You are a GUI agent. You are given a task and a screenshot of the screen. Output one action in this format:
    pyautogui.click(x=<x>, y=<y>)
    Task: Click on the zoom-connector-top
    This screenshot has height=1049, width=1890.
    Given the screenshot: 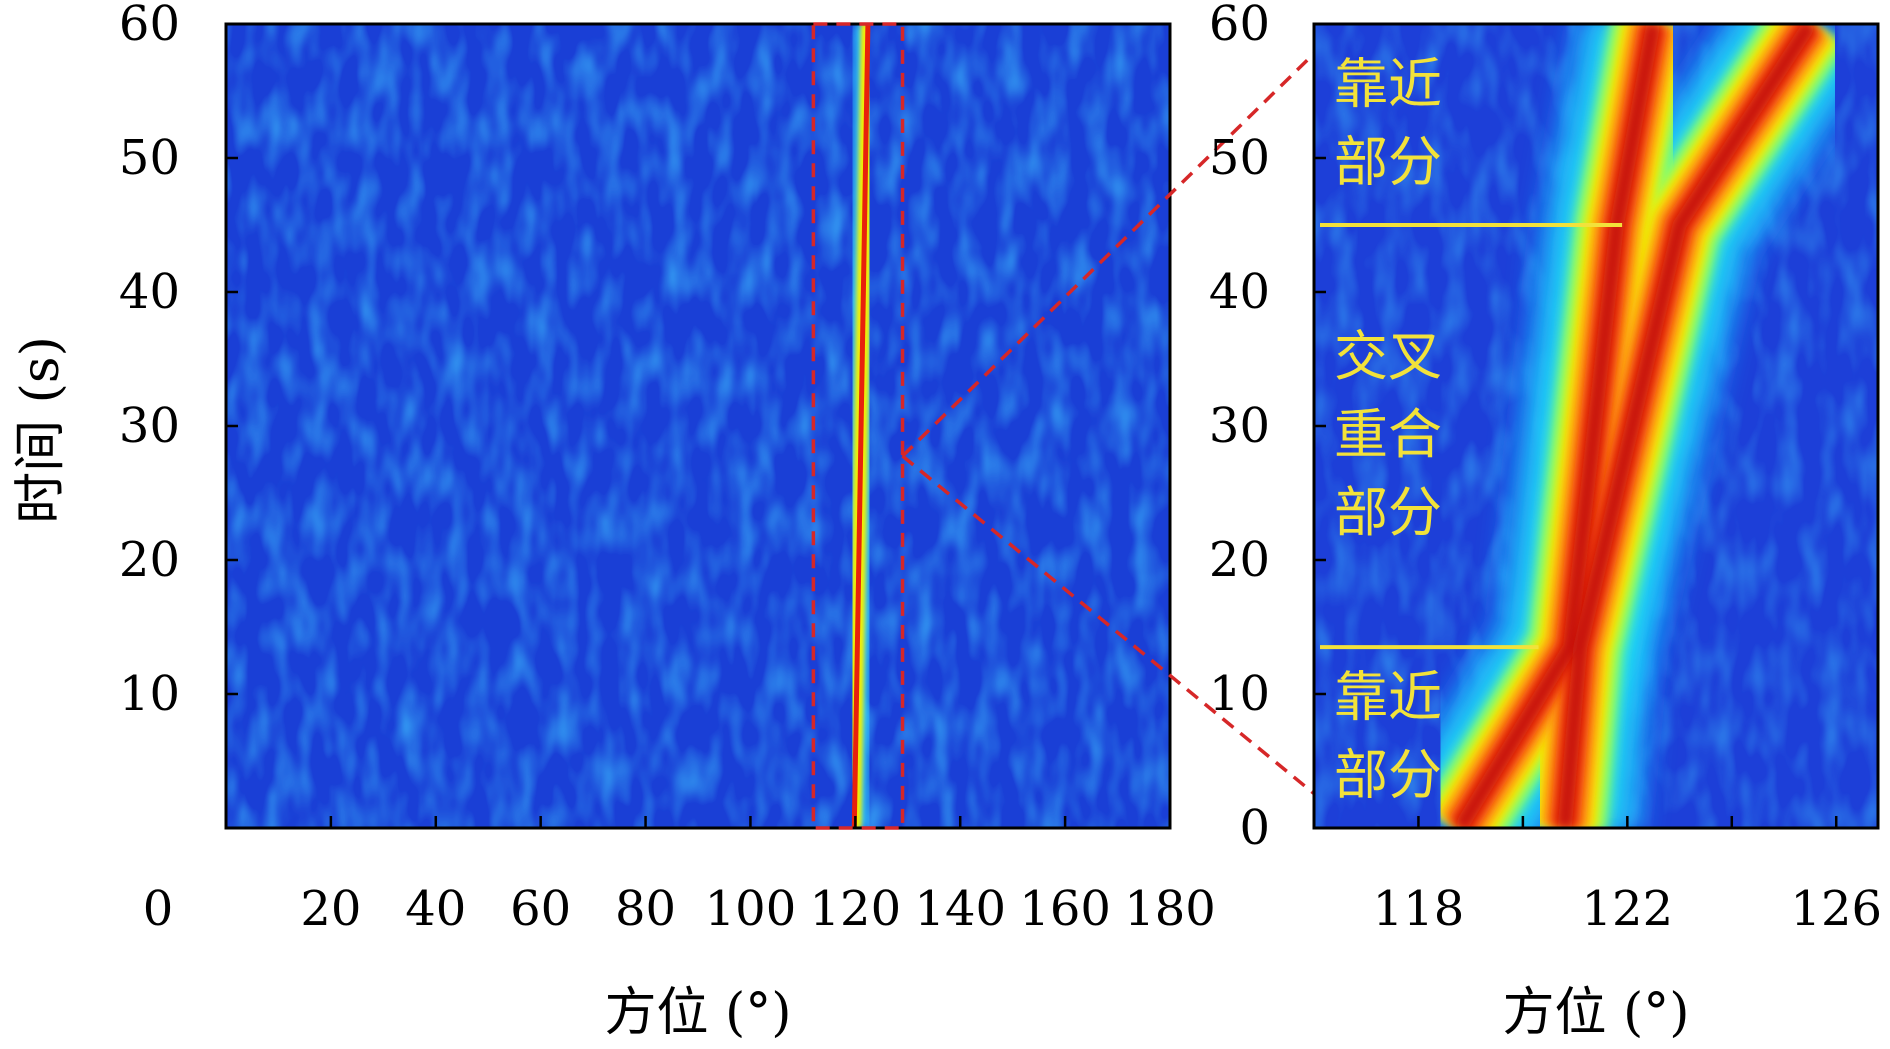 What is the action you would take?
    pyautogui.click(x=1118, y=245)
    